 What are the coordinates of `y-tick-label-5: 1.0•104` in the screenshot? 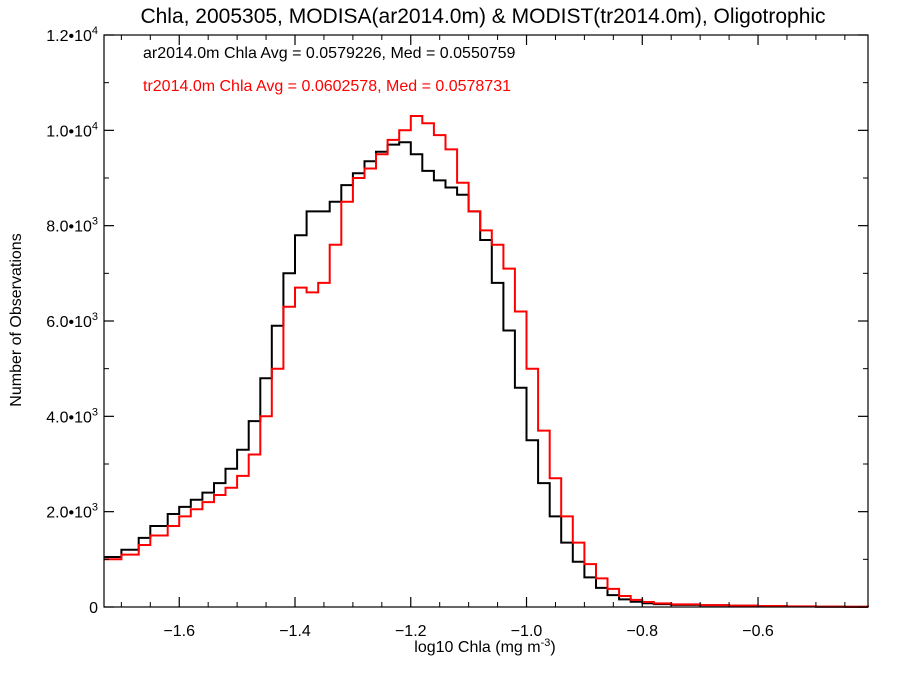 It's located at (72, 130).